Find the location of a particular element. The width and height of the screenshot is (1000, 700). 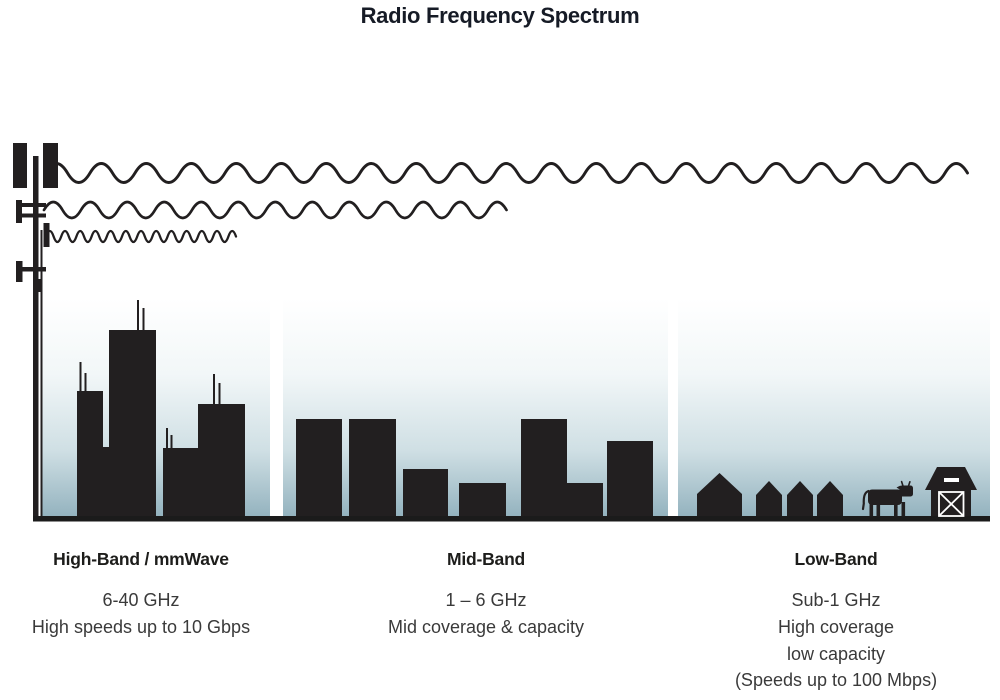

barn-icon is located at coordinates (951, 492).